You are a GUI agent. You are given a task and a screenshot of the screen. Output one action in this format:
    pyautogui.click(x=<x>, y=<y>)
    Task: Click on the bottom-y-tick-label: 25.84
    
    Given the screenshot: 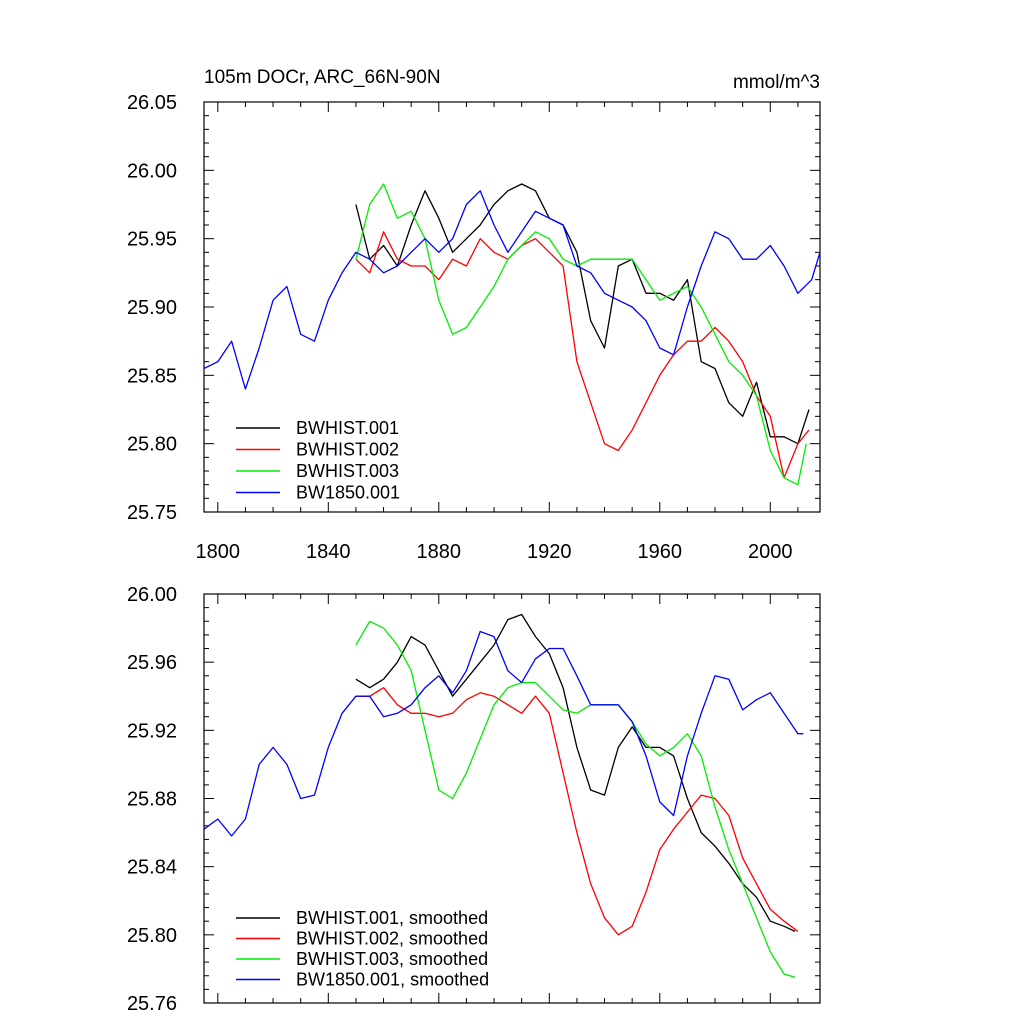 What is the action you would take?
    pyautogui.click(x=152, y=868)
    